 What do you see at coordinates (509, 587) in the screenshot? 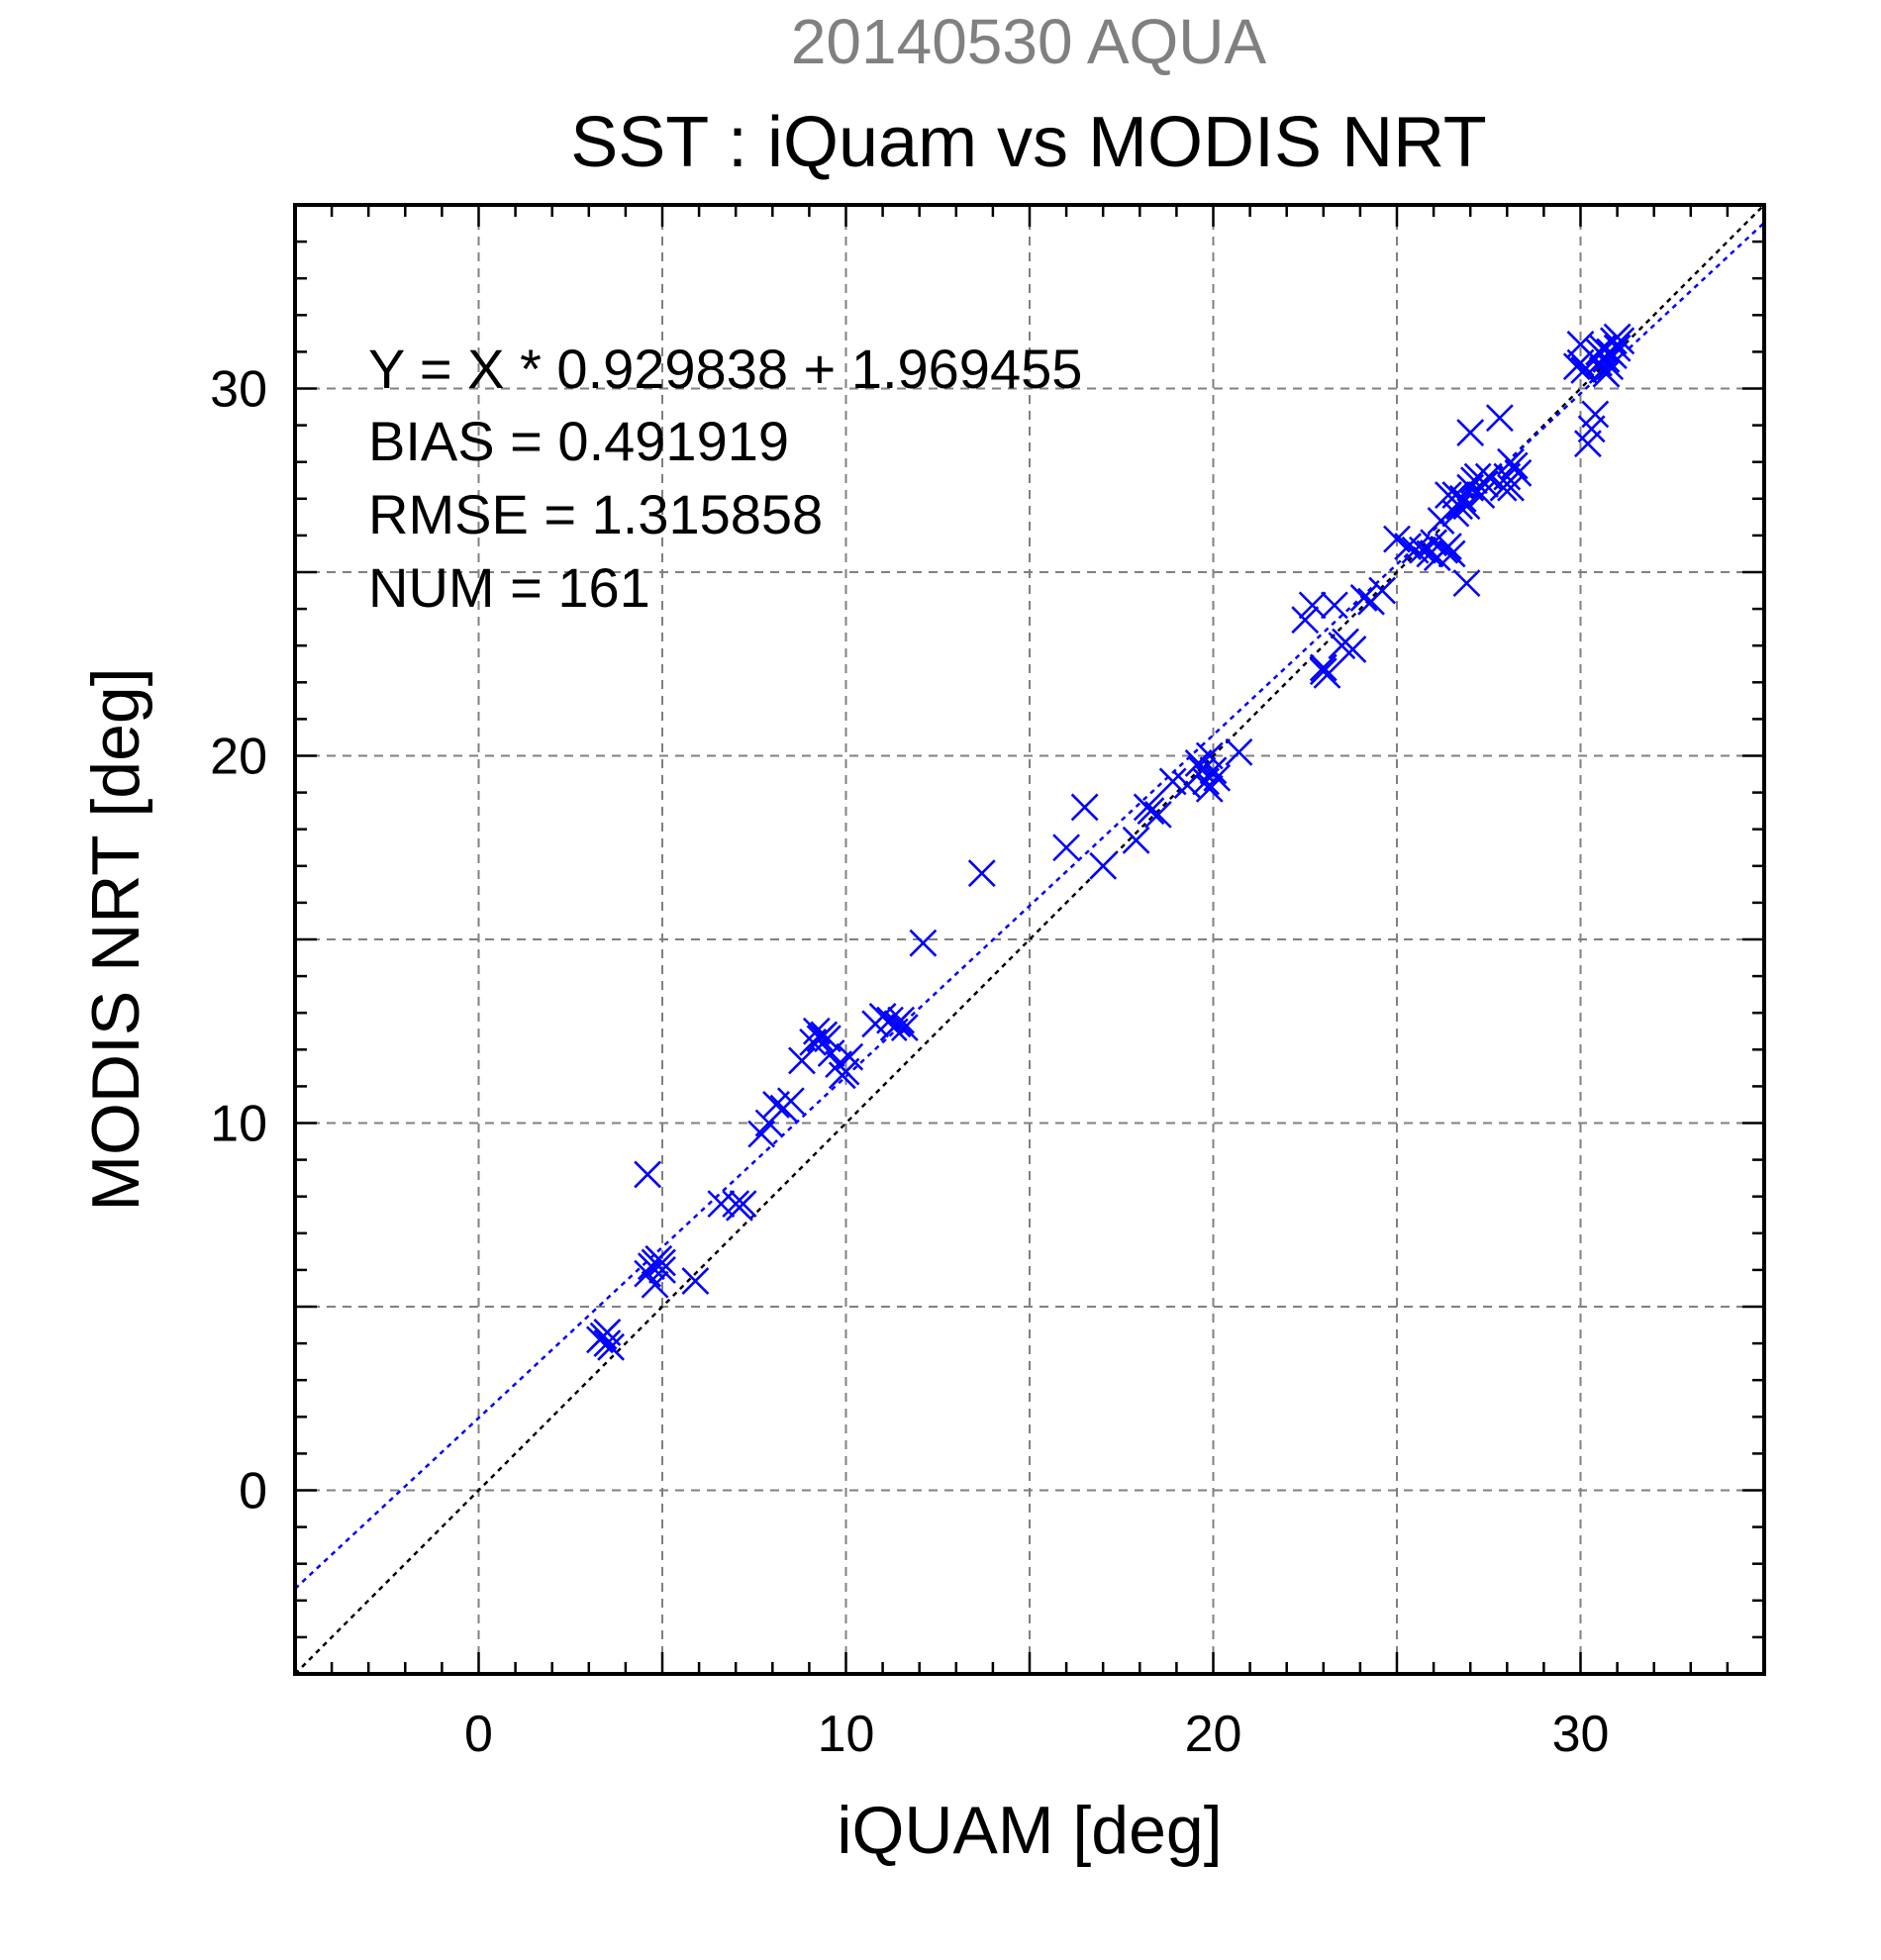
I see `num-stat: NUM = 161` at bounding box center [509, 587].